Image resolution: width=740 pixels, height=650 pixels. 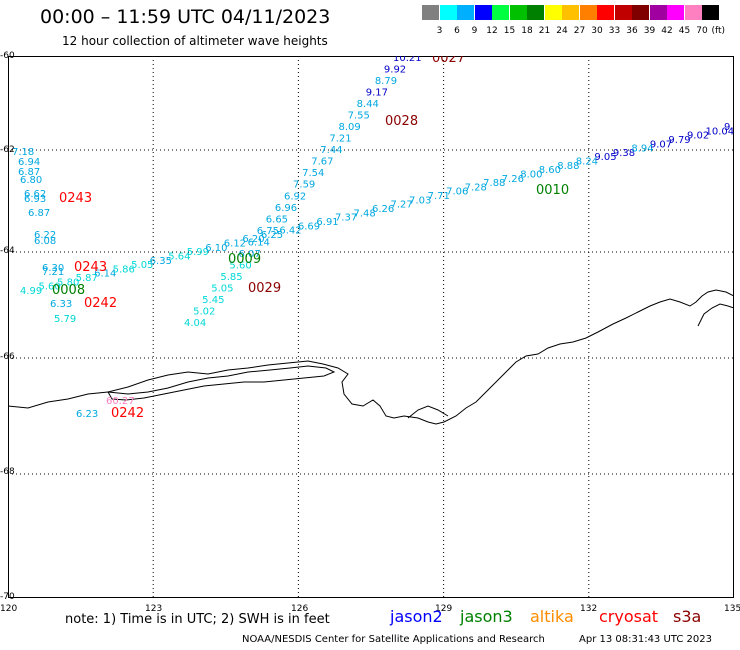 What do you see at coordinates (679, 140) in the screenshot?
I see `track-b-swh-label: 9.79` at bounding box center [679, 140].